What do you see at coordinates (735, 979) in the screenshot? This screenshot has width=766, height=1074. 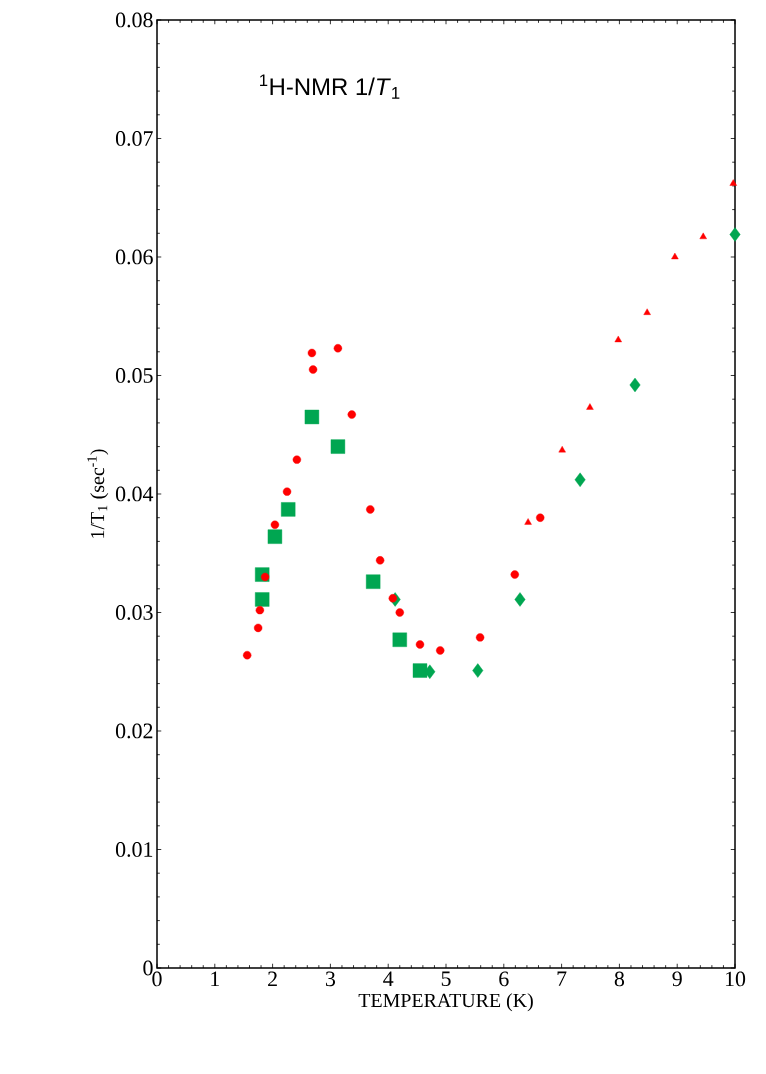 I see `x-tick-label: 10` at bounding box center [735, 979].